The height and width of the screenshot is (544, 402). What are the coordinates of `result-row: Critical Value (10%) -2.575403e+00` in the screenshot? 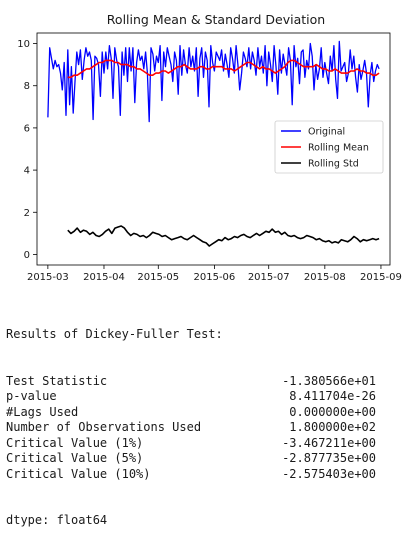 It's located at (202, 475).